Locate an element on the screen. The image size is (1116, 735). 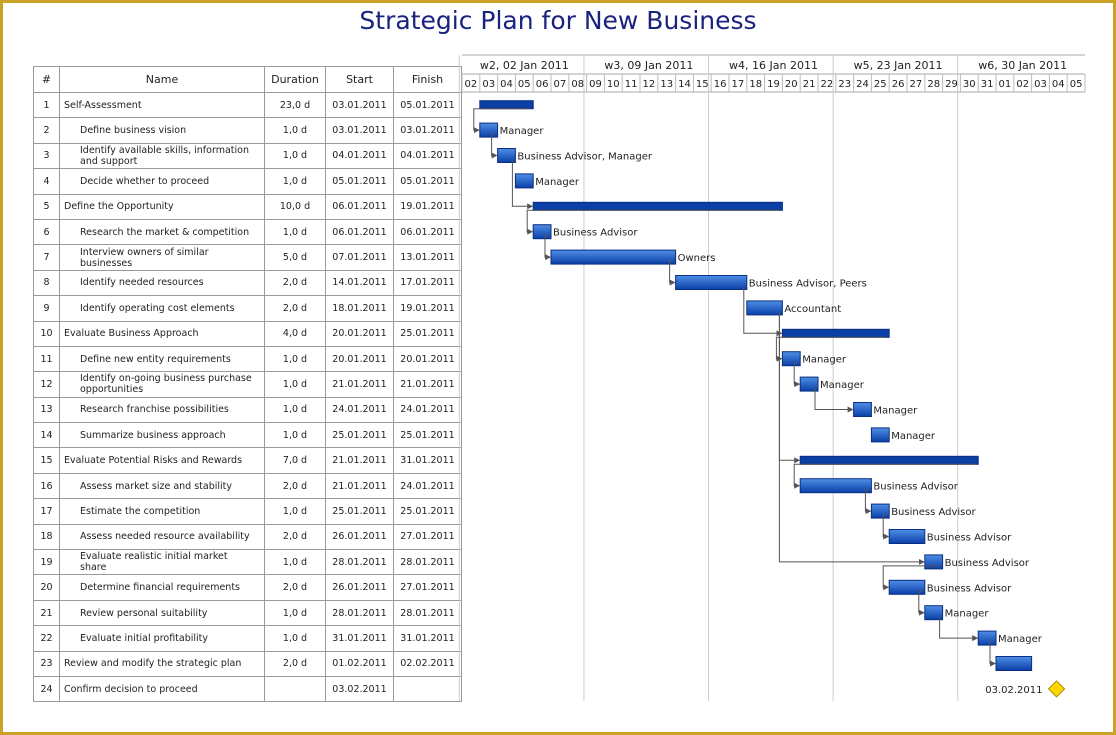
day-label: 30 is located at coordinates (969, 84).